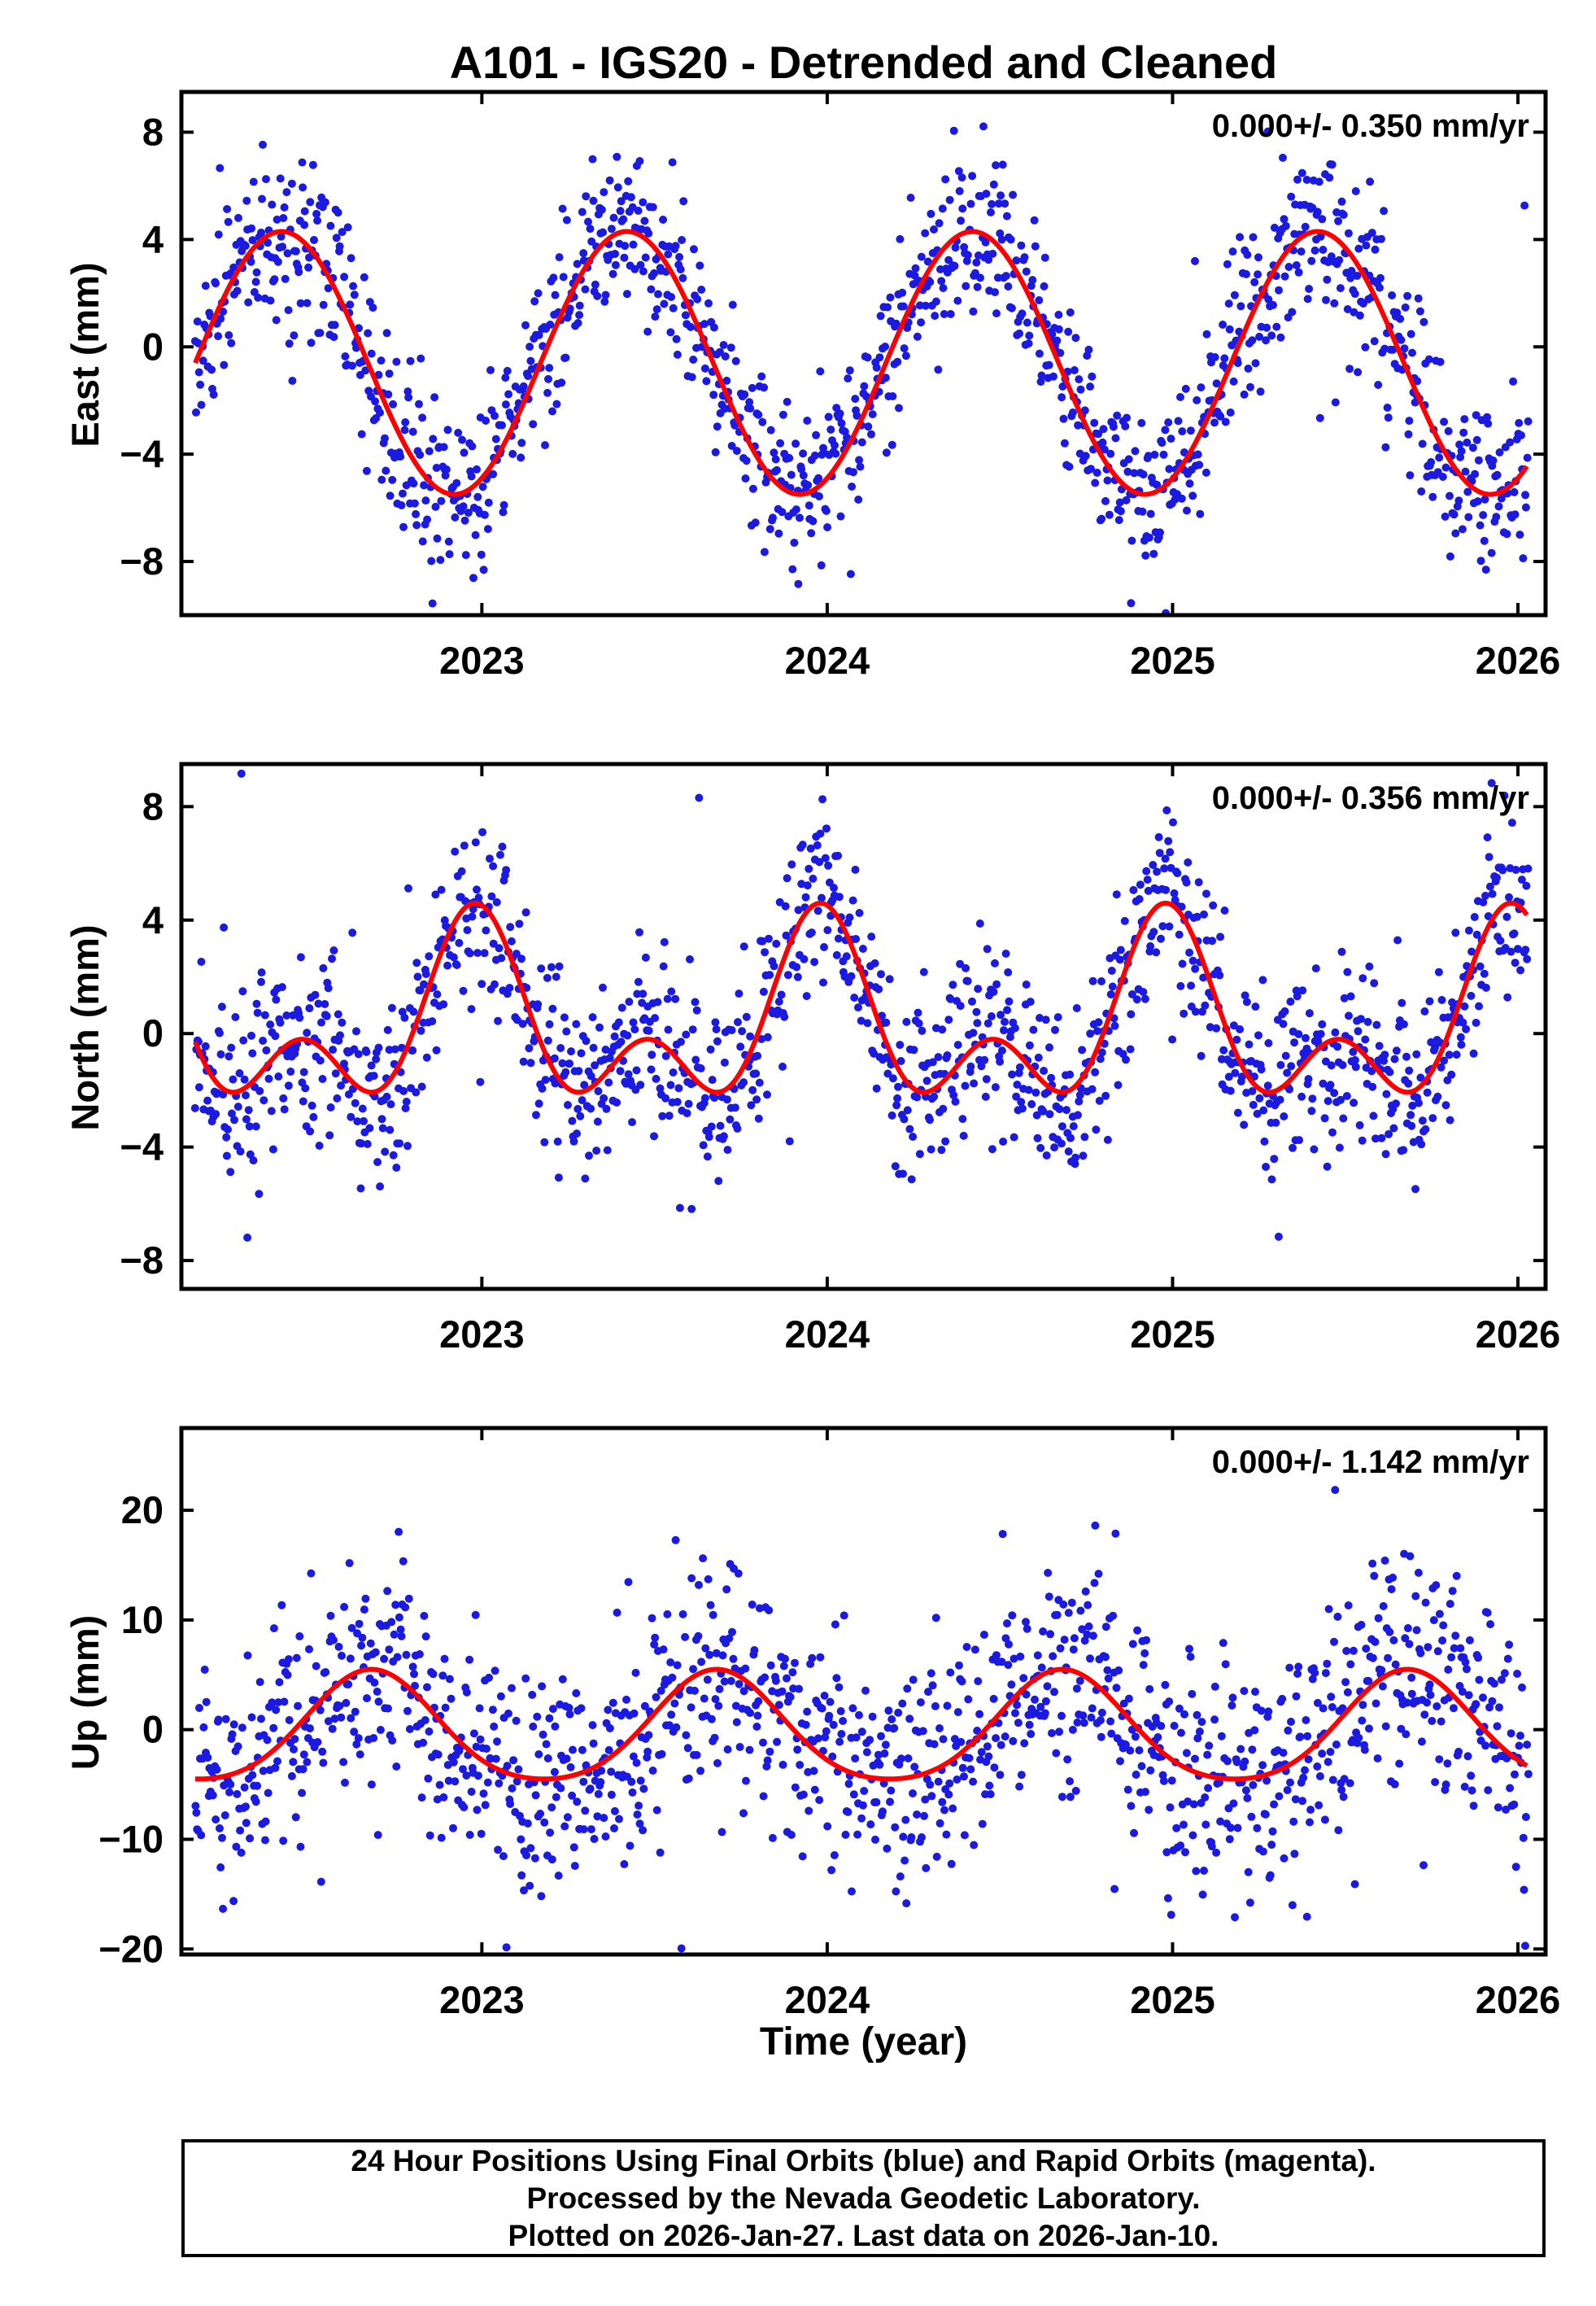 This screenshot has width=1596, height=2306. Describe the element at coordinates (131, 1838) in the screenshot. I see `y-tick-label: −10` at that location.